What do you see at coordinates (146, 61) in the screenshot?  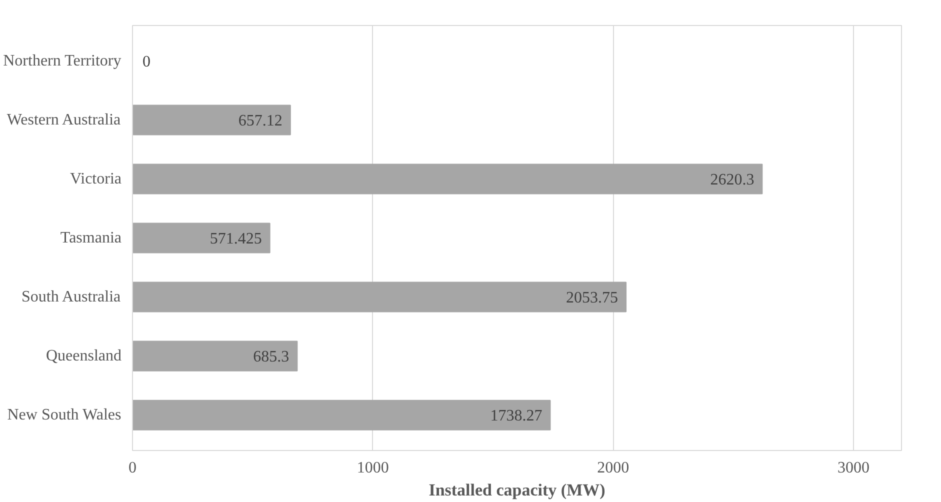 I see `data-label: 0` at bounding box center [146, 61].